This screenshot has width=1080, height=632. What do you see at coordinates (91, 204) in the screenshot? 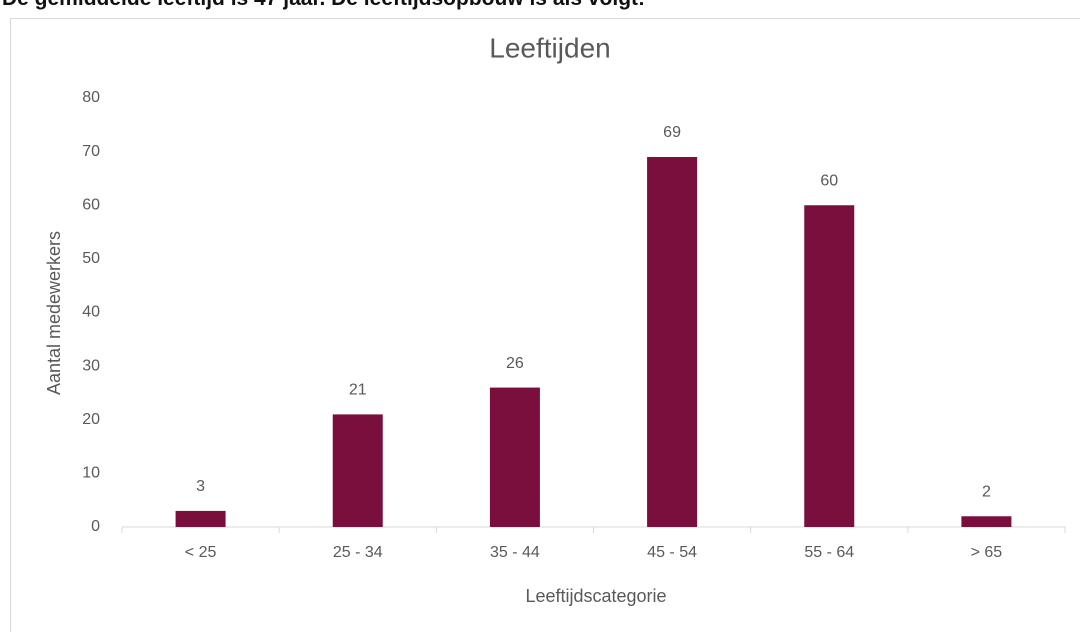
I see `y-tick-label: 60` at bounding box center [91, 204].